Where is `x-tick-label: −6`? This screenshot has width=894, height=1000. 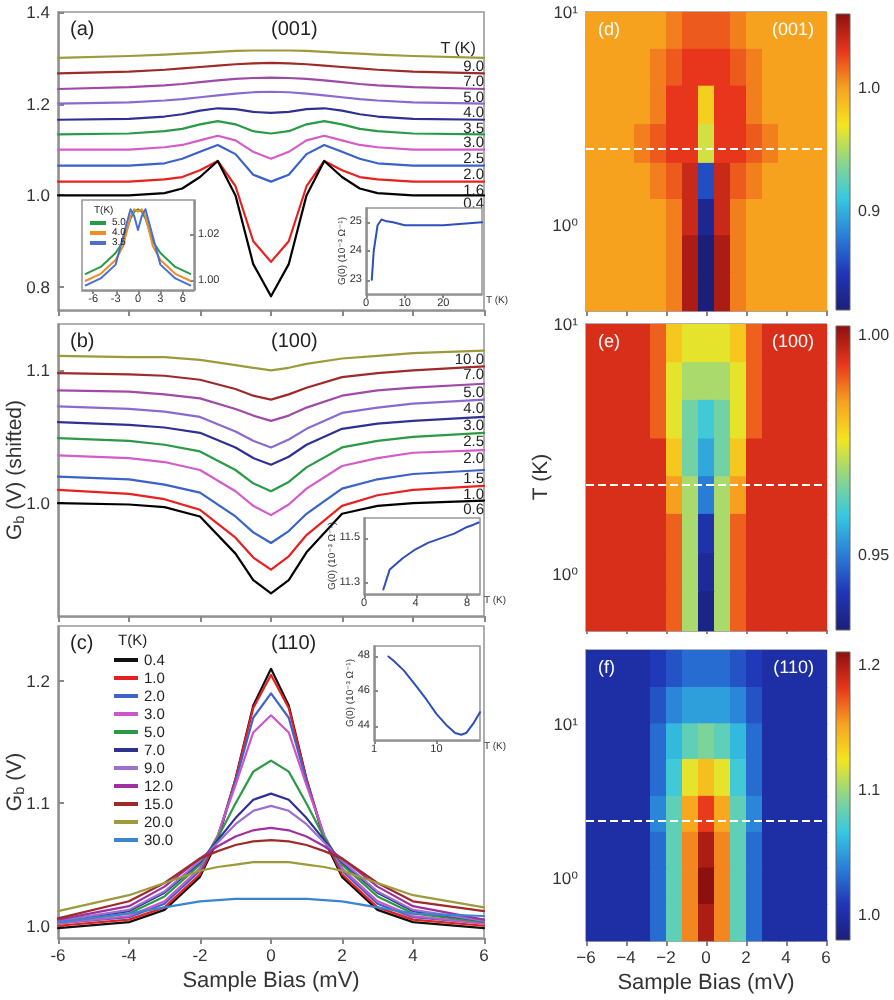 x-tick-label: −6 is located at coordinates (586, 957).